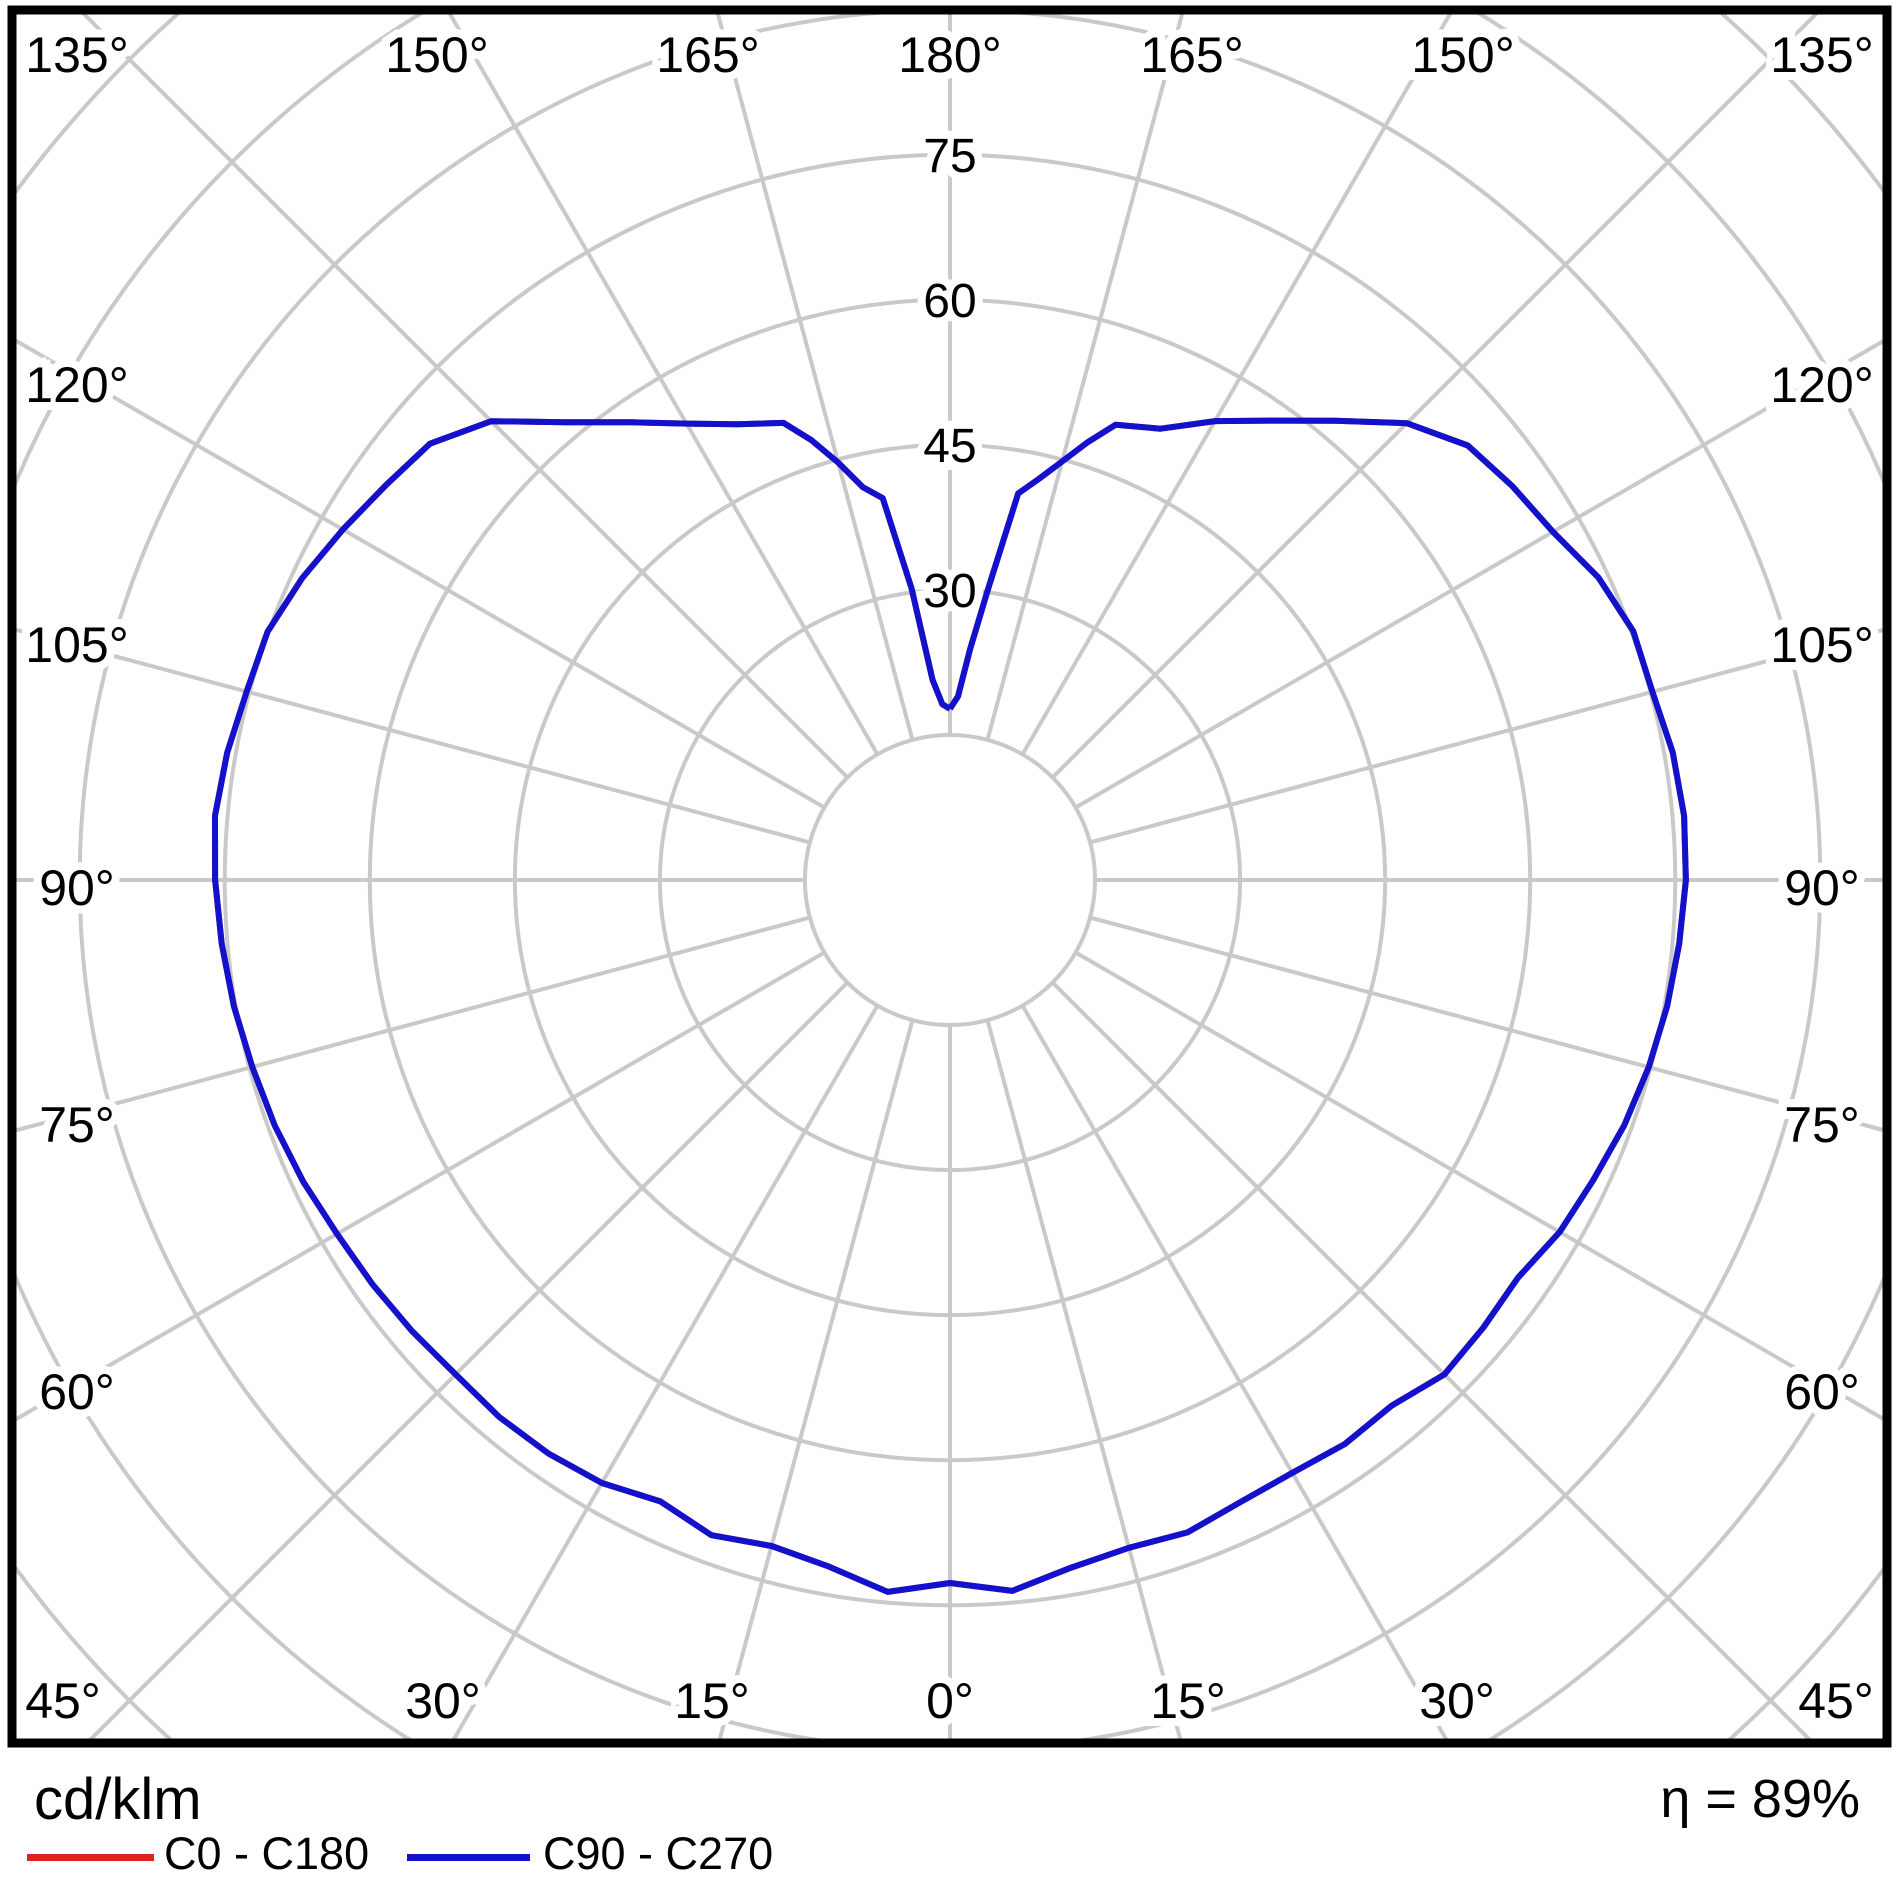  What do you see at coordinates (949, 374) in the screenshot?
I see `radial-tick-labels: 30 45 60 75` at bounding box center [949, 374].